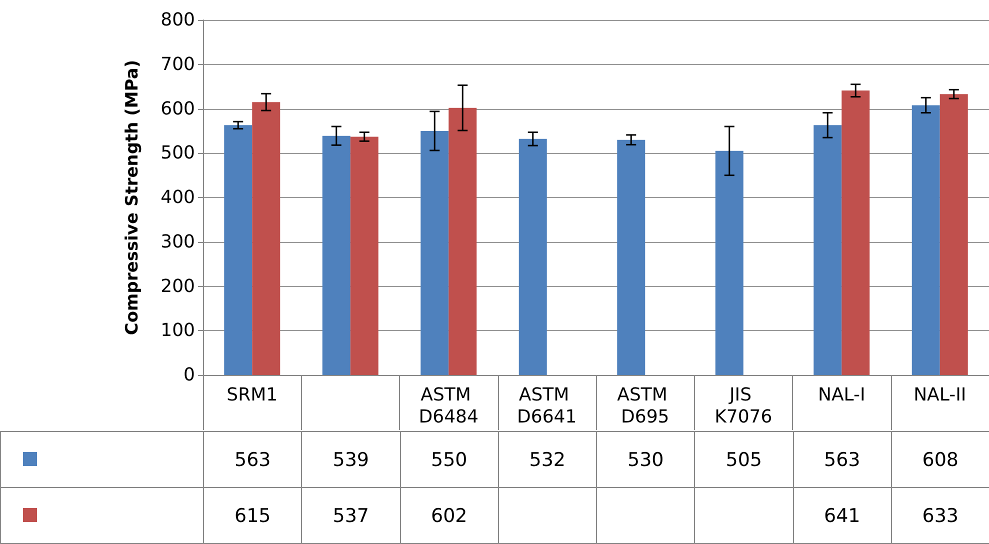 The width and height of the screenshot is (989, 544). Describe the element at coordinates (842, 395) in the screenshot. I see `x-tick-label: NAL-I` at that location.